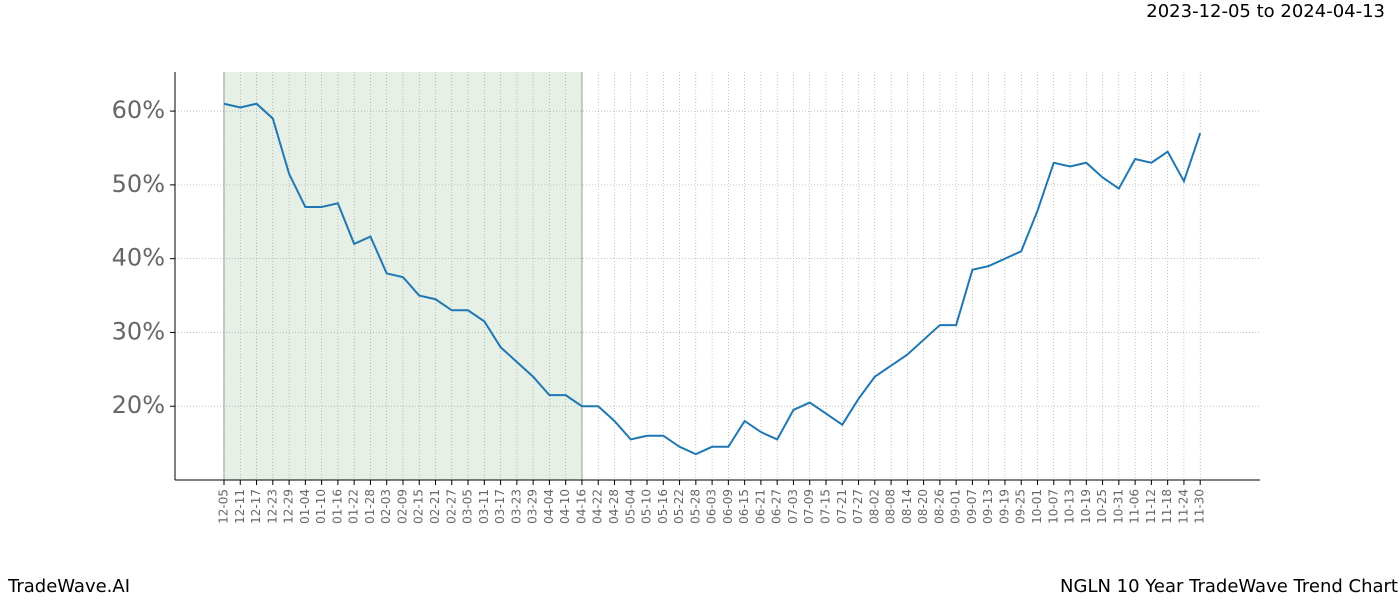  What do you see at coordinates (321, 506) in the screenshot?
I see `x-tick-label: 01-10` at bounding box center [321, 506].